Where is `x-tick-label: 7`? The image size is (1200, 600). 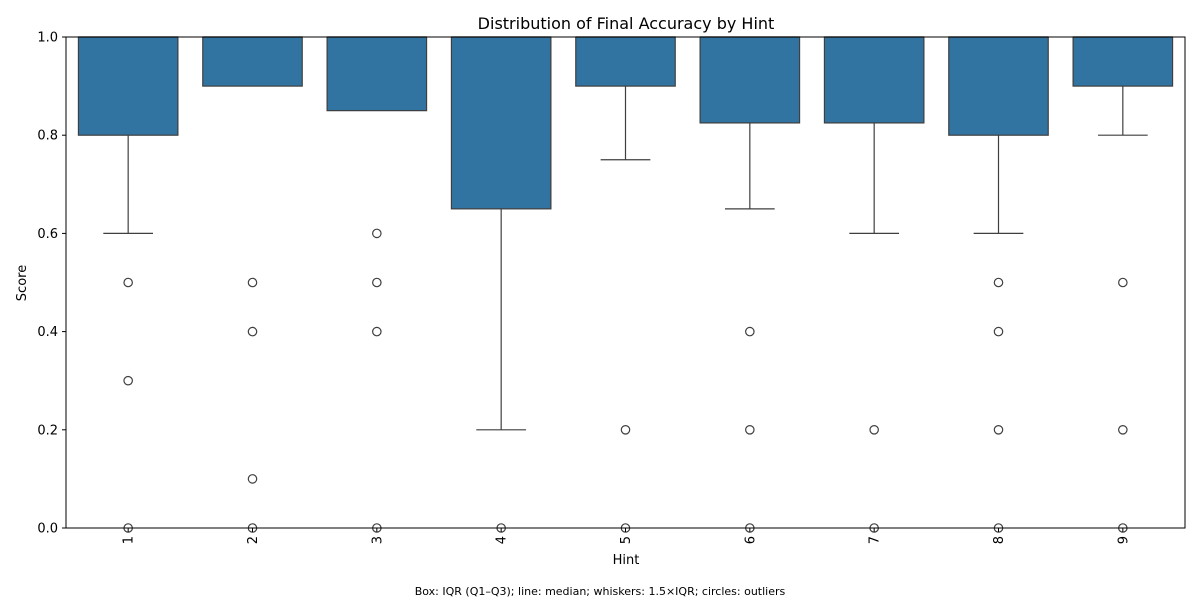
x-tick-label: 7 is located at coordinates (875, 540).